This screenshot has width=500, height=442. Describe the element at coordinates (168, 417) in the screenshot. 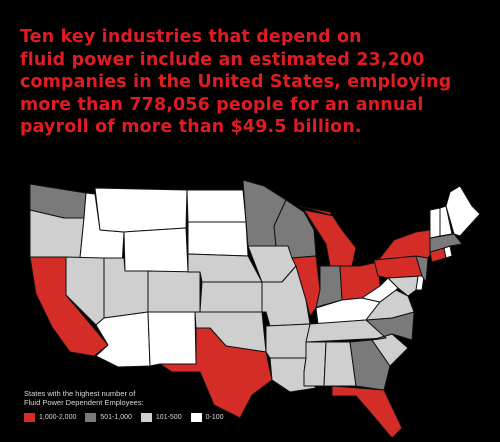

I see `legend-label: 101-500` at that location.